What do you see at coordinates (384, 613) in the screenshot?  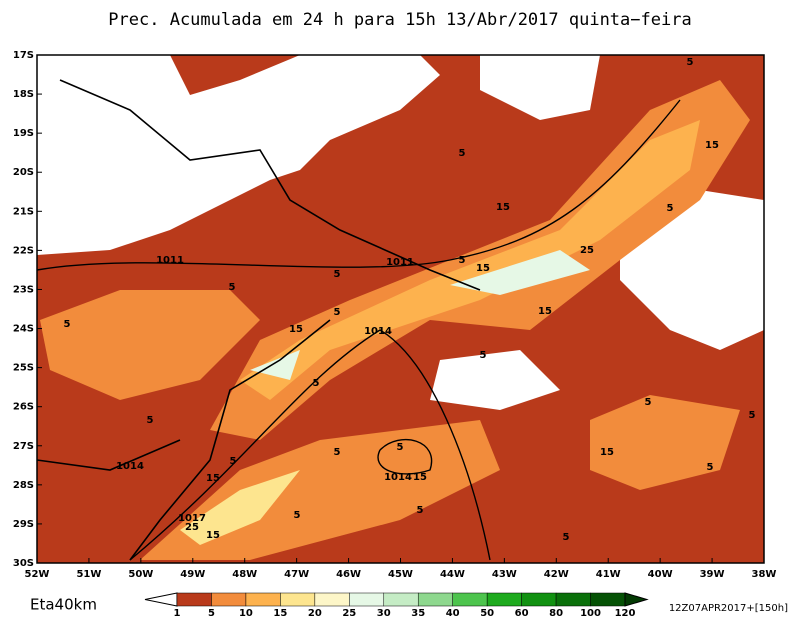 I see `colorbar-label: 30` at bounding box center [384, 613].